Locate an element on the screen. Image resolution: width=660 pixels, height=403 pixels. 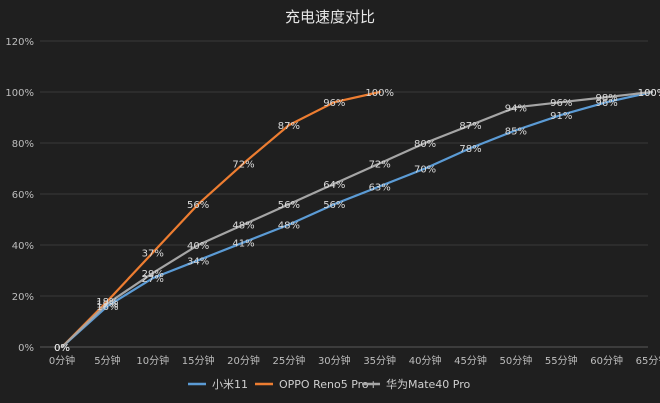
x-tick-label: 15分钟 is located at coordinates (198, 360).